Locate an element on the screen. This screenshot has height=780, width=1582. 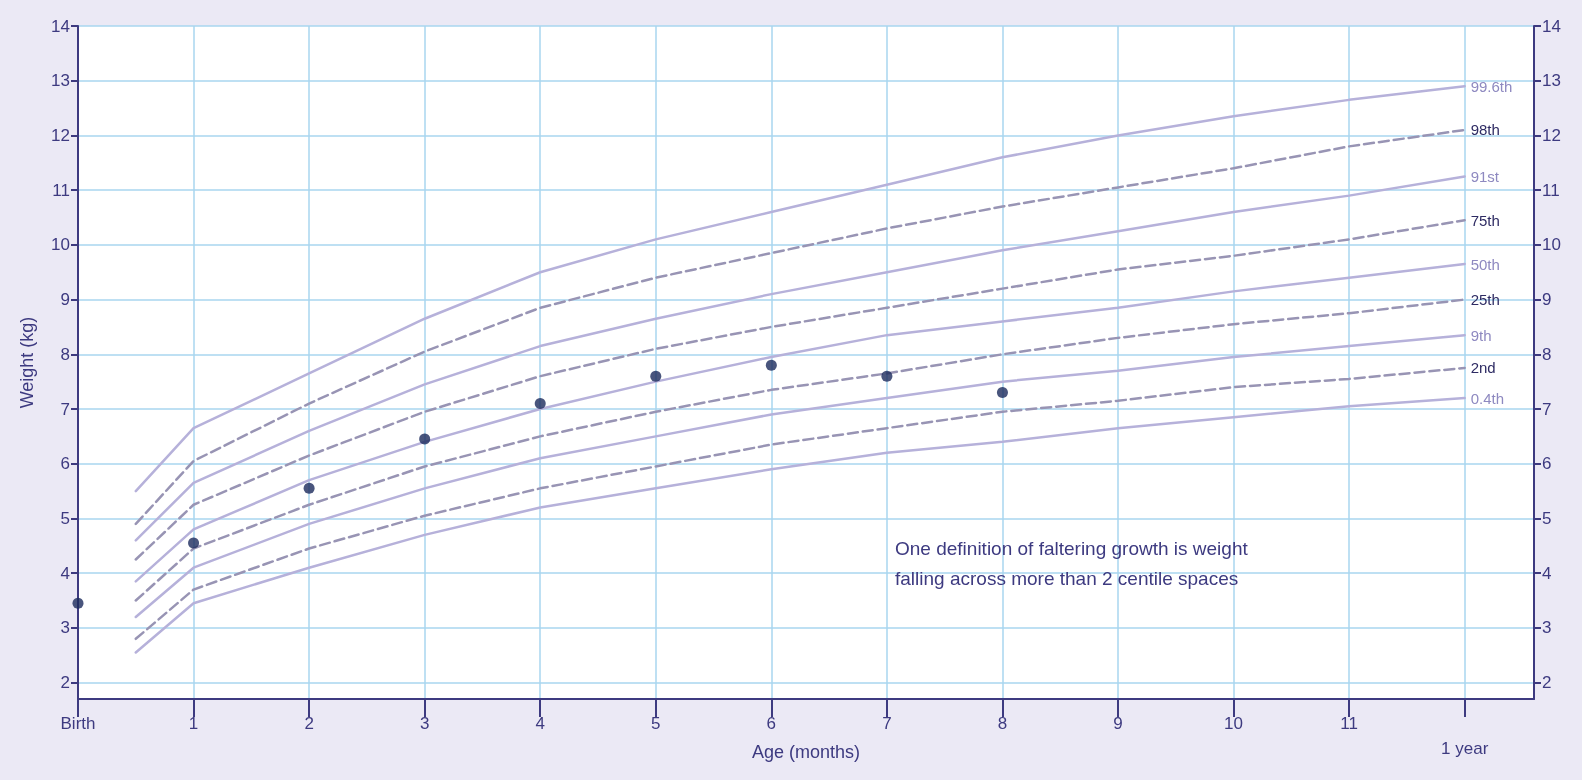
x-tick-label: 2 is located at coordinates (309, 723).